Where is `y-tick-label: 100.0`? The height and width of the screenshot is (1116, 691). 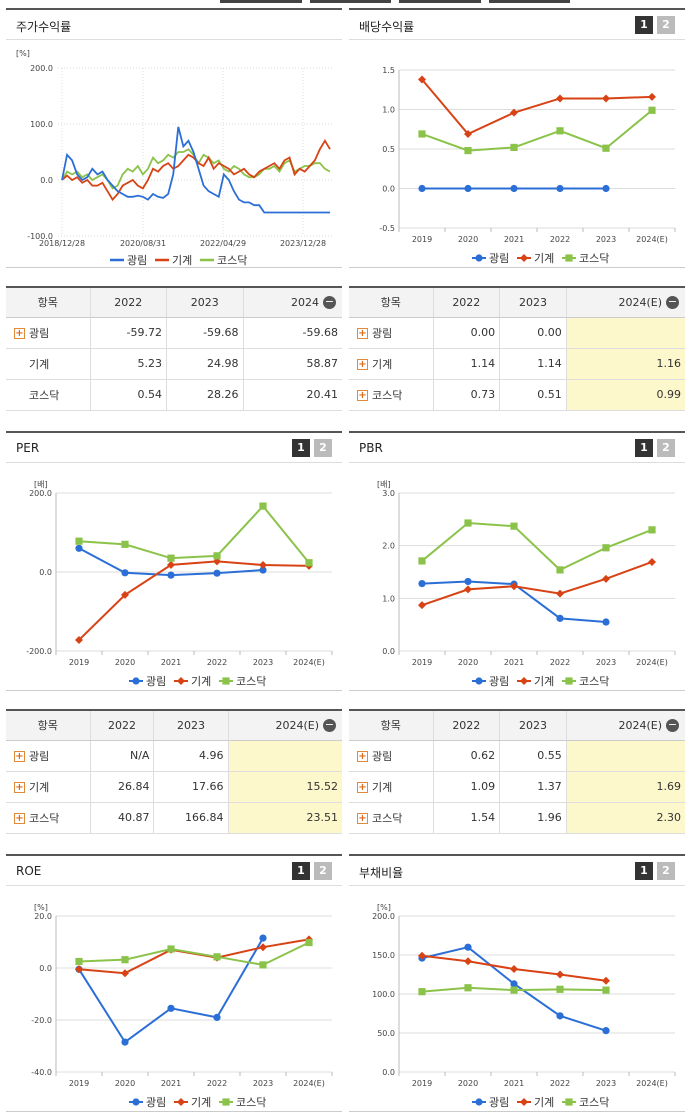 y-tick-label: 100.0 is located at coordinates (41, 124).